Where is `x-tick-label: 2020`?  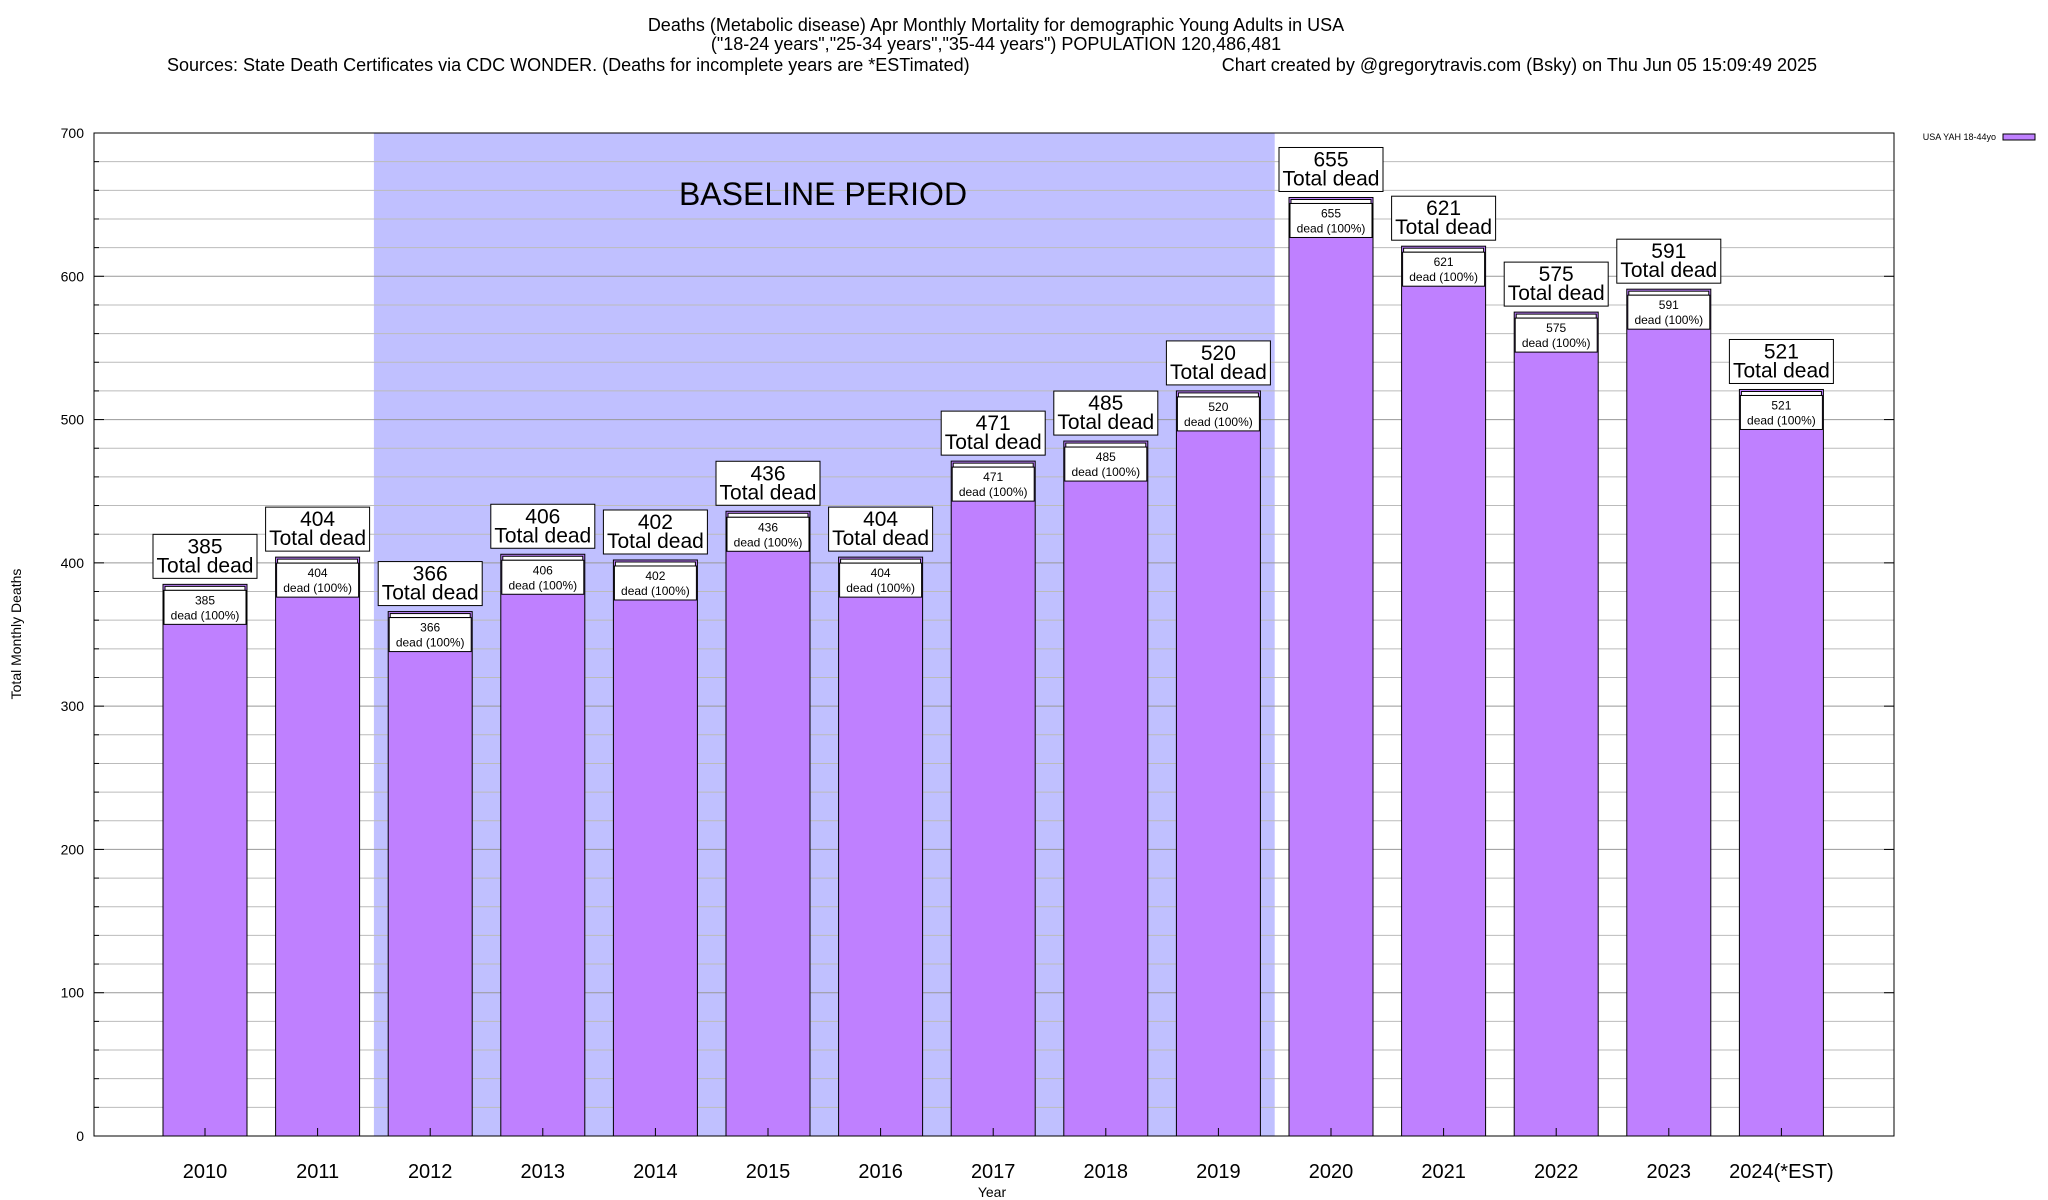
x-tick-label: 2020 is located at coordinates (1331, 1172).